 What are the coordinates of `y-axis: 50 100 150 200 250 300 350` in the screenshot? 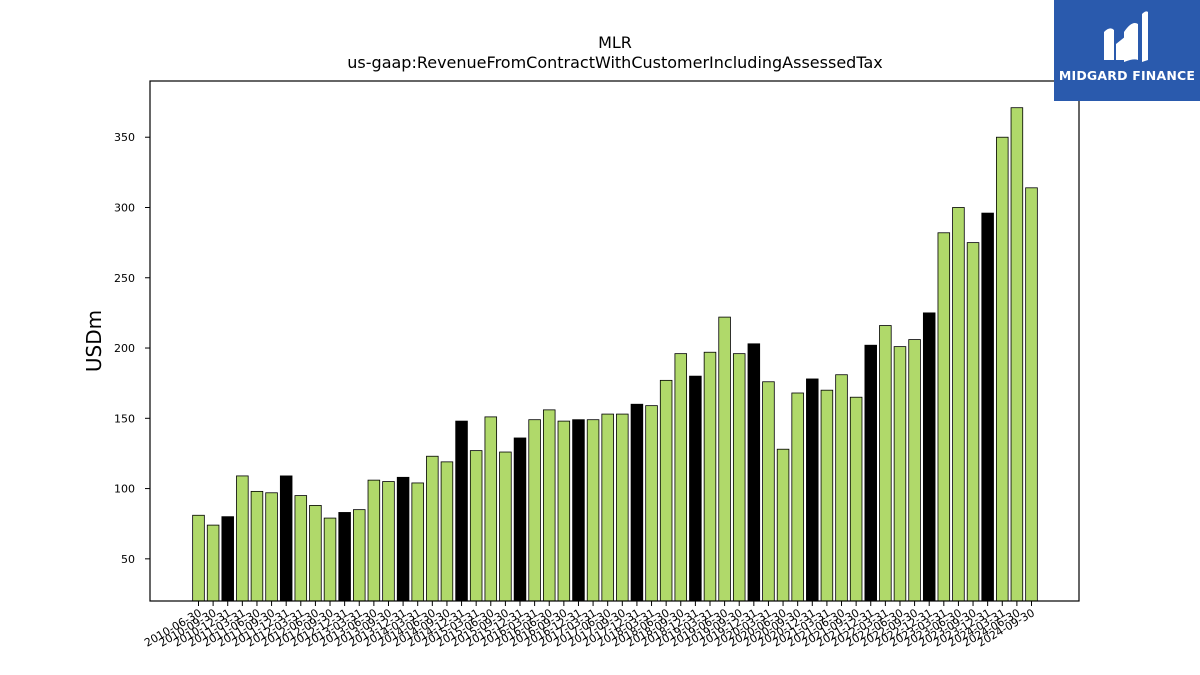 It's located at (132, 348).